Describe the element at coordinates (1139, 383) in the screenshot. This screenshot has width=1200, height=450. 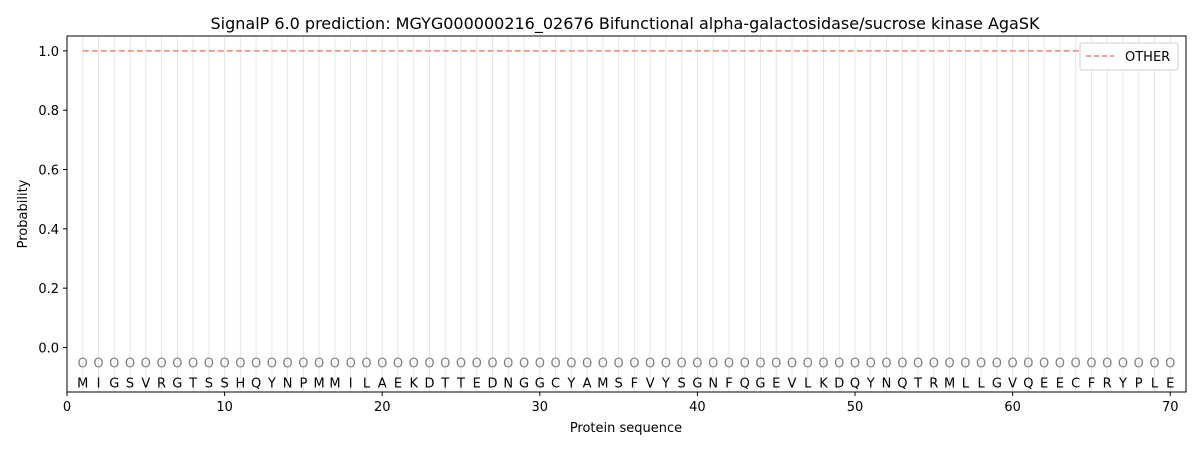
I see `residue-label: P` at that location.